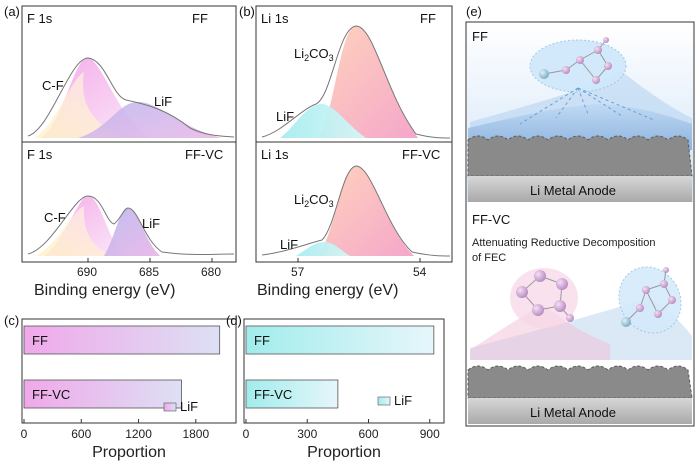 This screenshot has height=462, width=700. Describe the element at coordinates (474, 11) in the screenshot. I see `panel-e-tag: (e)` at that location.